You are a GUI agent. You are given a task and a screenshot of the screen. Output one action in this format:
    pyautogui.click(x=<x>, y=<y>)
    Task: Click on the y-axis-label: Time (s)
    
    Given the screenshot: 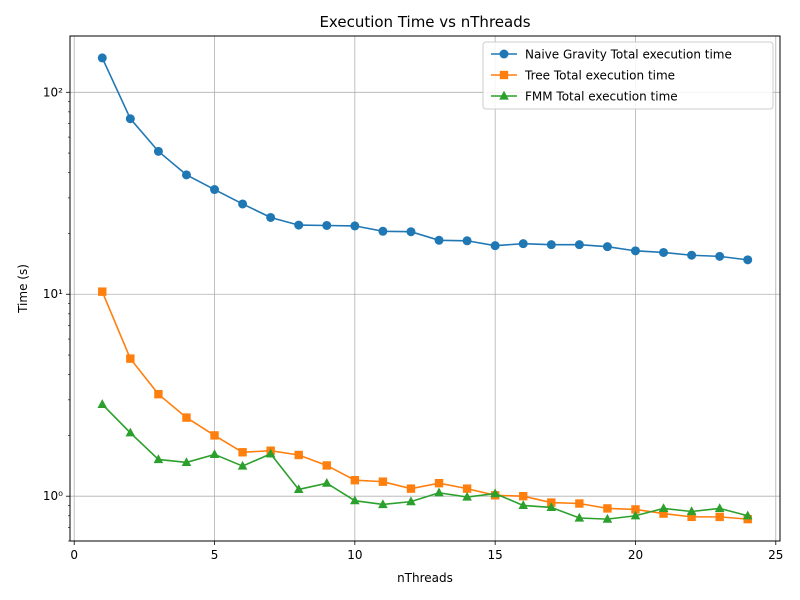 What is the action you would take?
    pyautogui.click(x=23, y=289)
    